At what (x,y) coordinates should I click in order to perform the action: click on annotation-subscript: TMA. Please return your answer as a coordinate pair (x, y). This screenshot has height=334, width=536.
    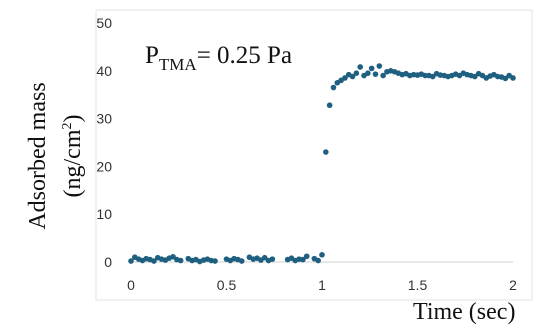
    Looking at the image, I should click on (178, 64).